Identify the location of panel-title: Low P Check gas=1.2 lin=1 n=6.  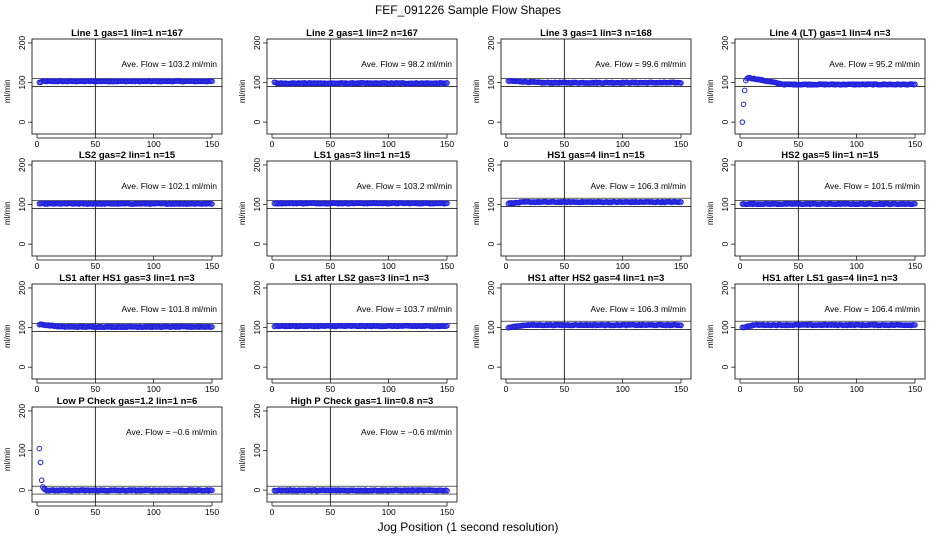
(127, 401).